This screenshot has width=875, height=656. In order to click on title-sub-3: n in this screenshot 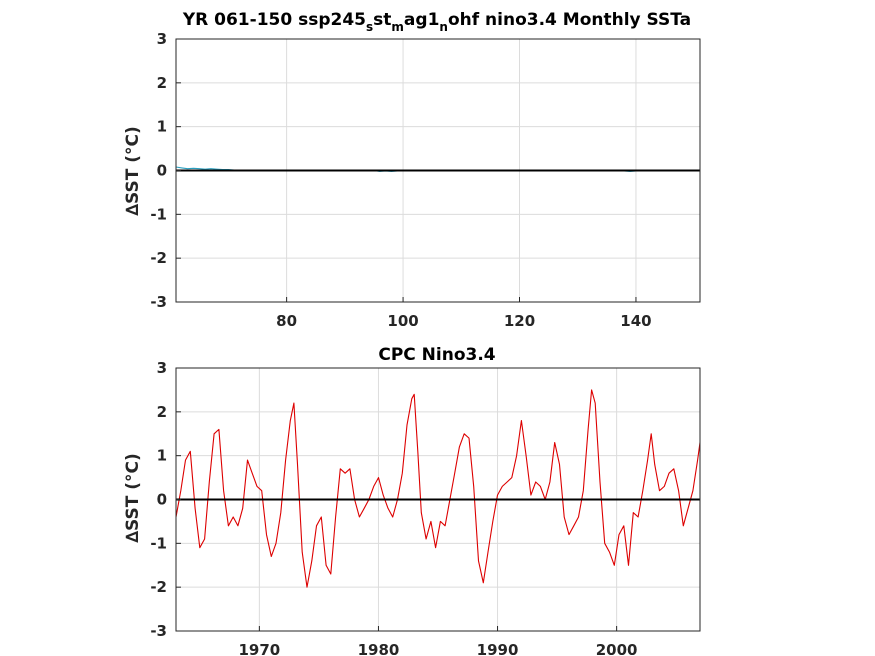, I will do `click(443, 27)`.